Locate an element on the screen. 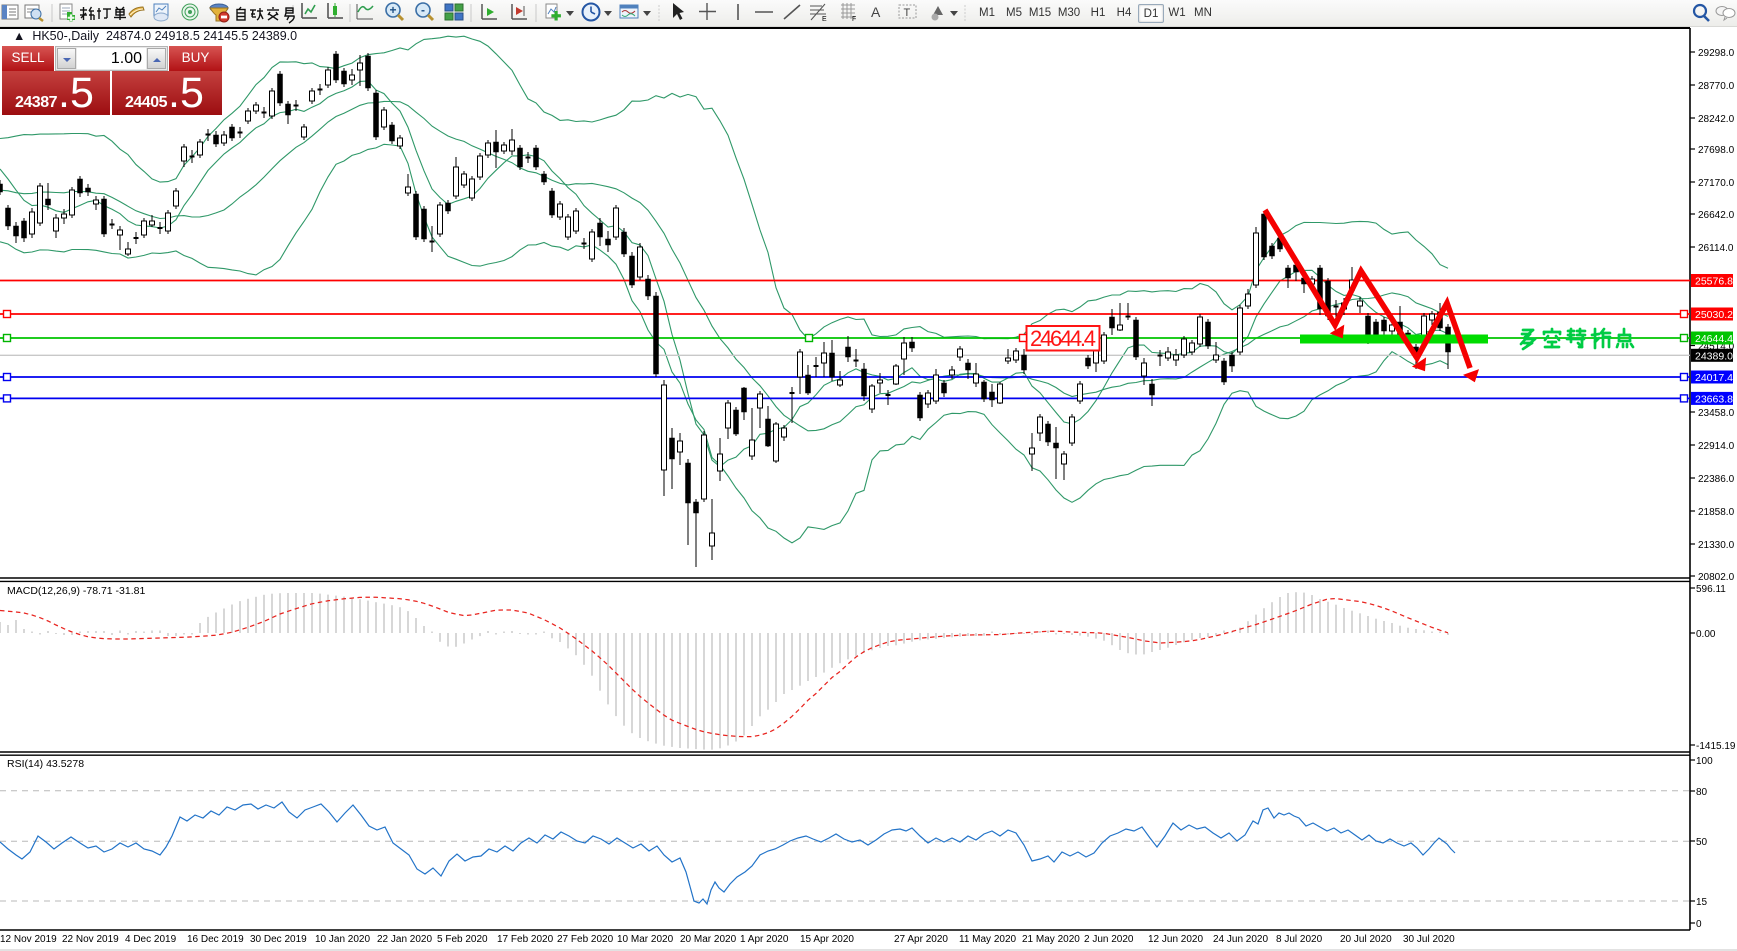 This screenshot has width=1737, height=951. svg-text: 10 Jan 2020 is located at coordinates (342, 939).